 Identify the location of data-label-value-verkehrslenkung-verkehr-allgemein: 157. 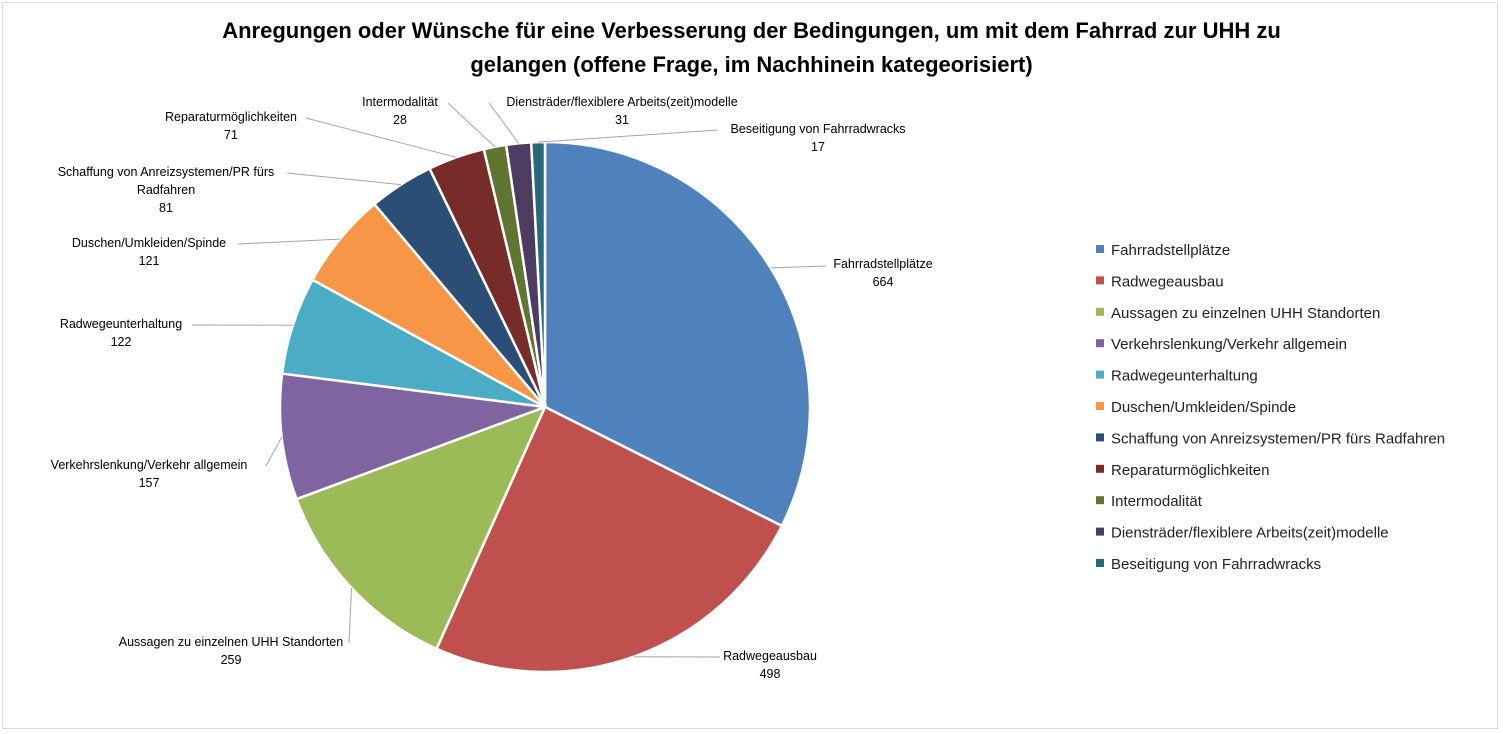
(149, 483).